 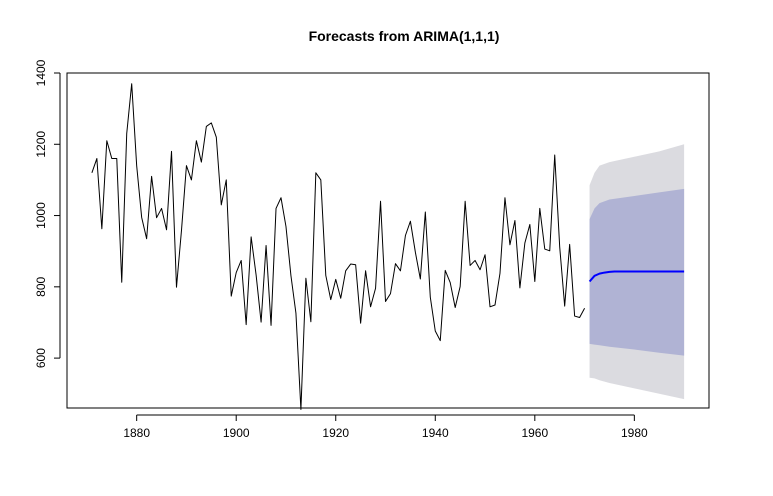 I want to click on x-tick-label: 1980, so click(x=634, y=433).